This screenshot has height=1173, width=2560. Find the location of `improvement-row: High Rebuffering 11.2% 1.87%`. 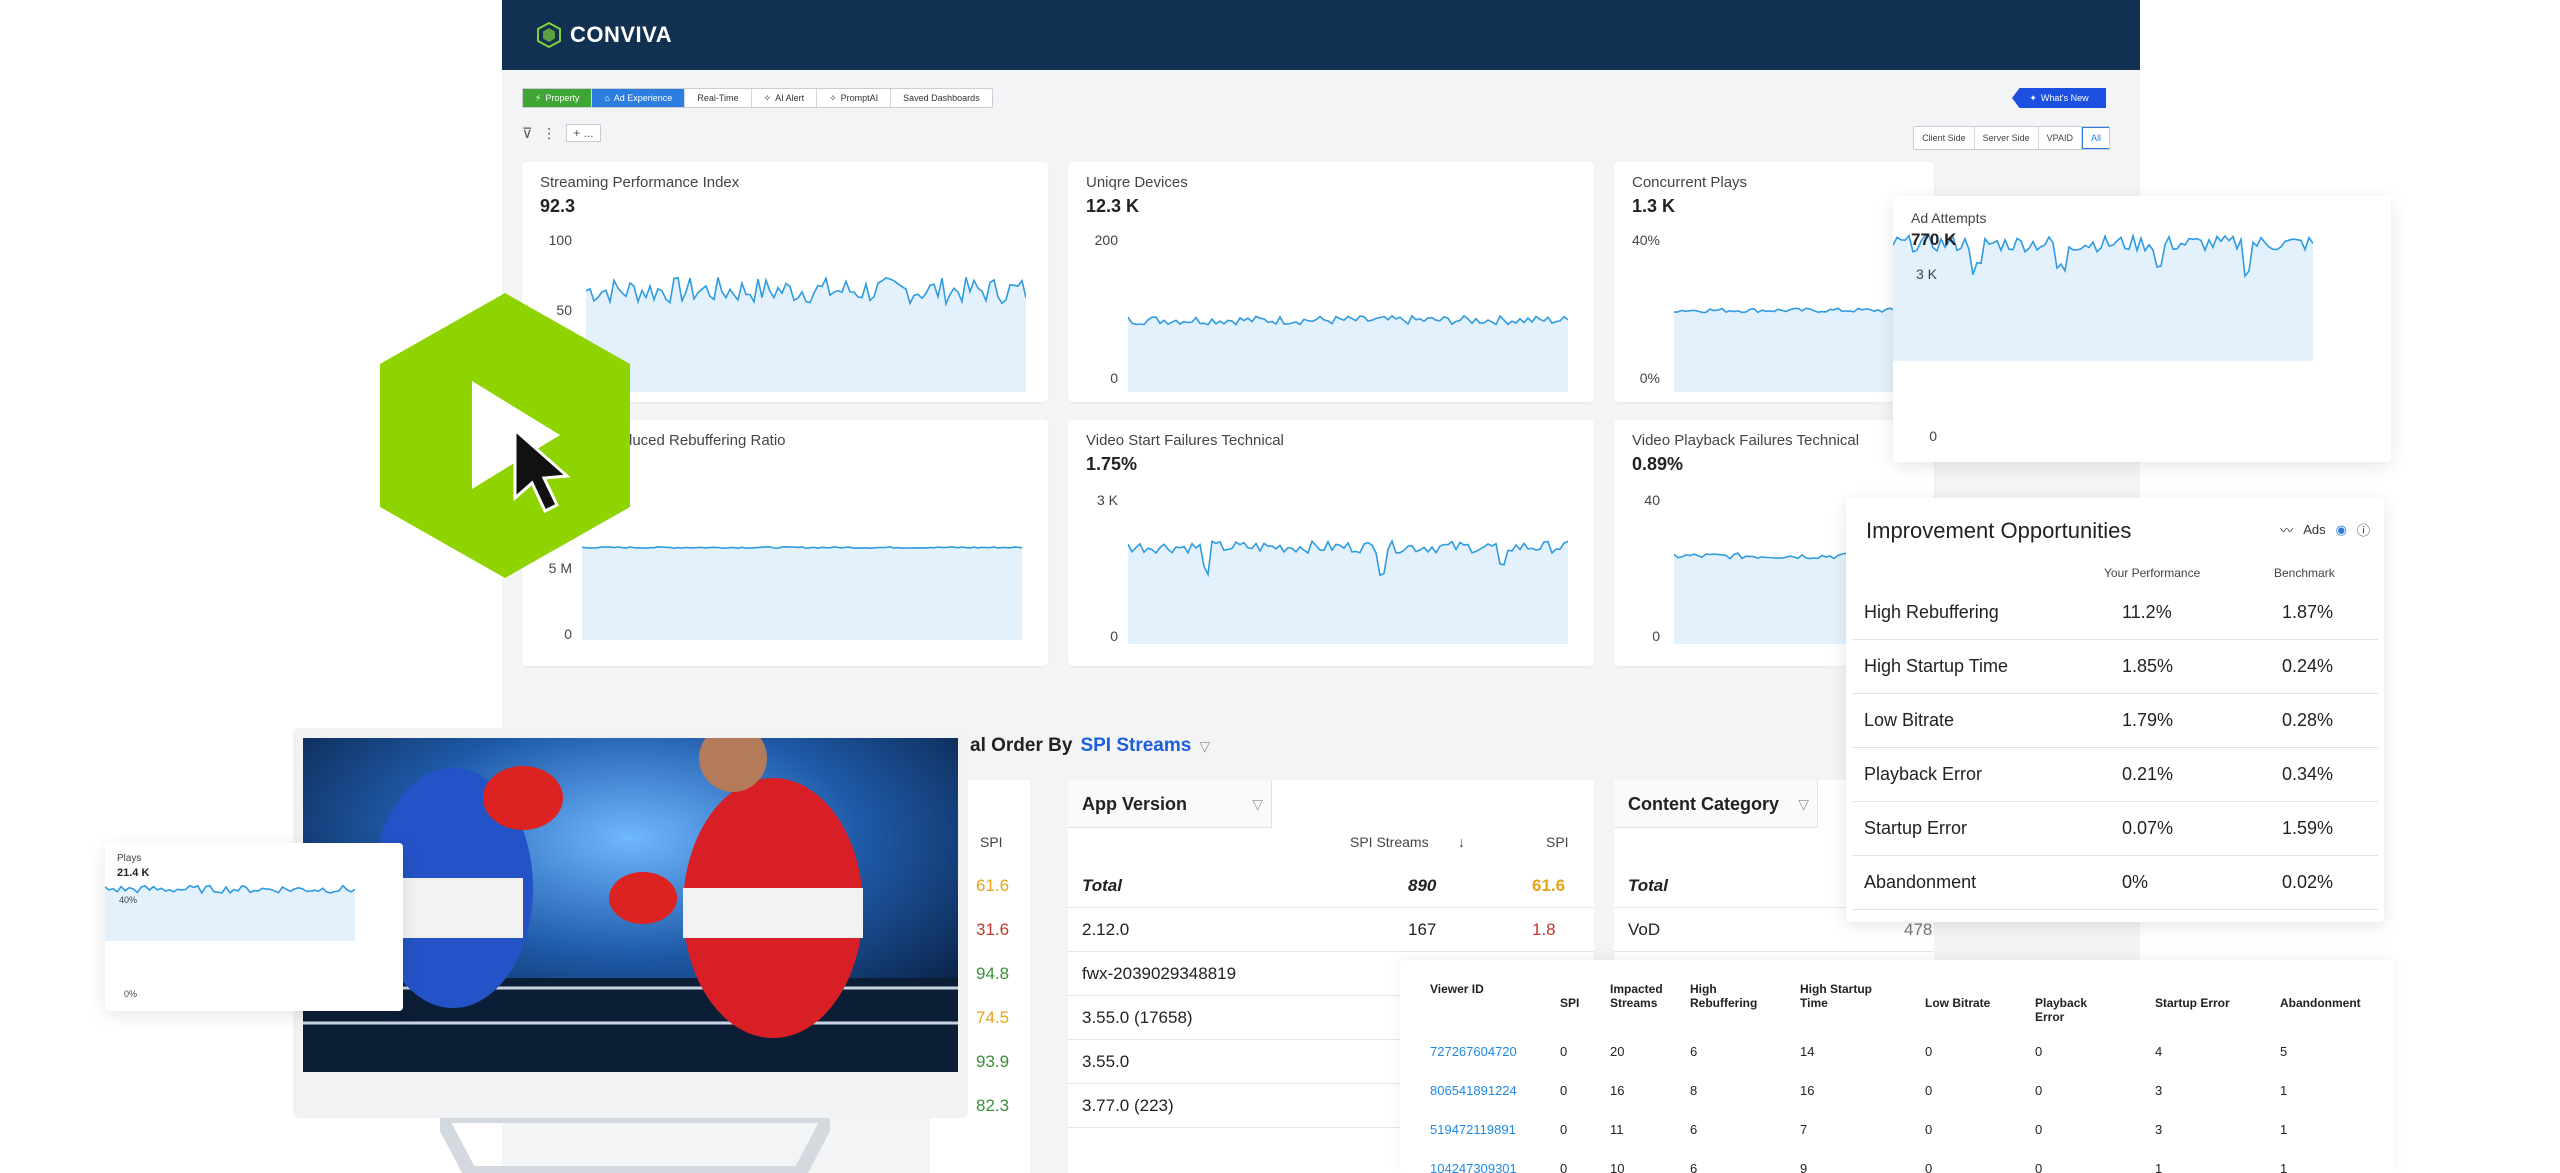

improvement-row: High Rebuffering 11.2% 1.87% is located at coordinates (2115, 613).